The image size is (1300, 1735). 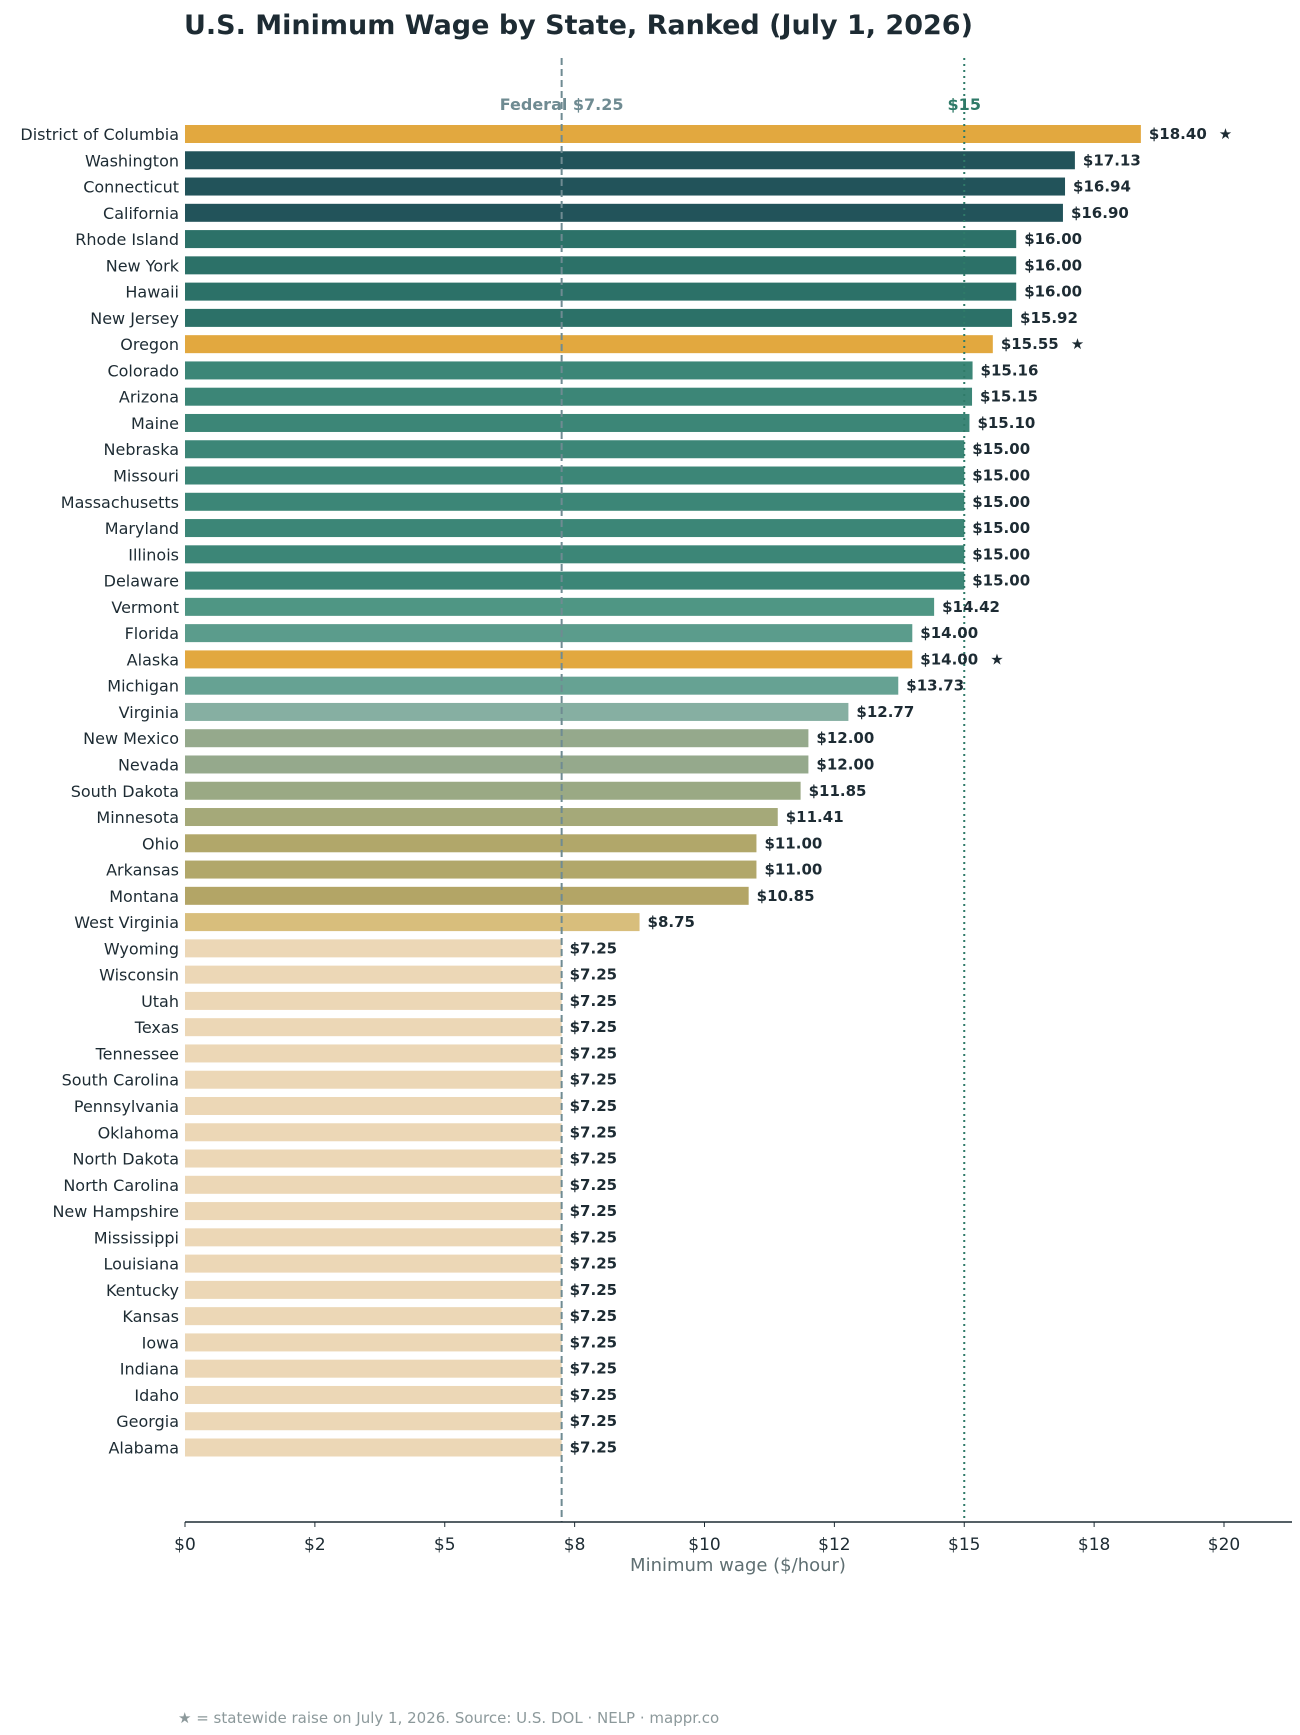 I want to click on value-label-michigan: $13.73, so click(x=935, y=686).